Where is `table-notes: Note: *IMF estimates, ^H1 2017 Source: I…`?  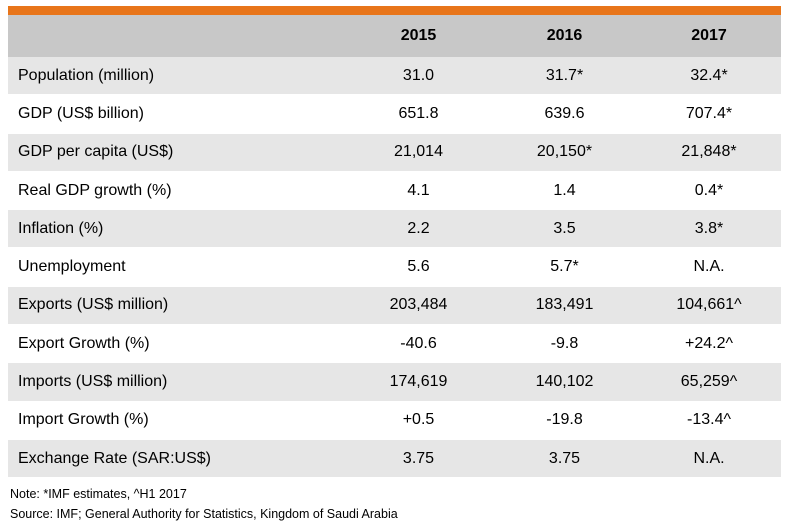 table-notes: Note: *IMF estimates, ^H1 2017 Source: I… is located at coordinates (204, 504).